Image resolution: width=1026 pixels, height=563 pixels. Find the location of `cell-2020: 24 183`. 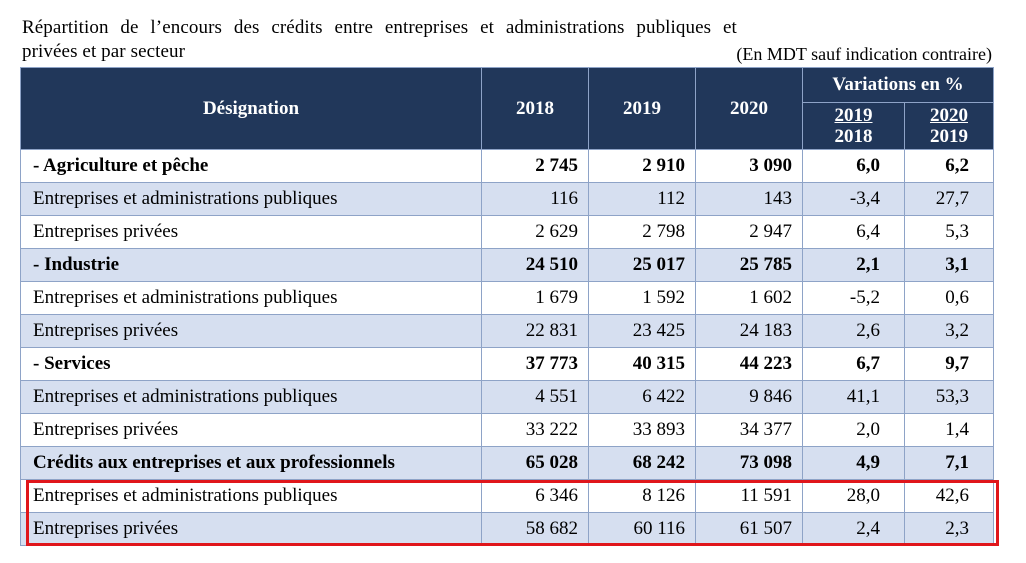

cell-2020: 24 183 is located at coordinates (749, 331).